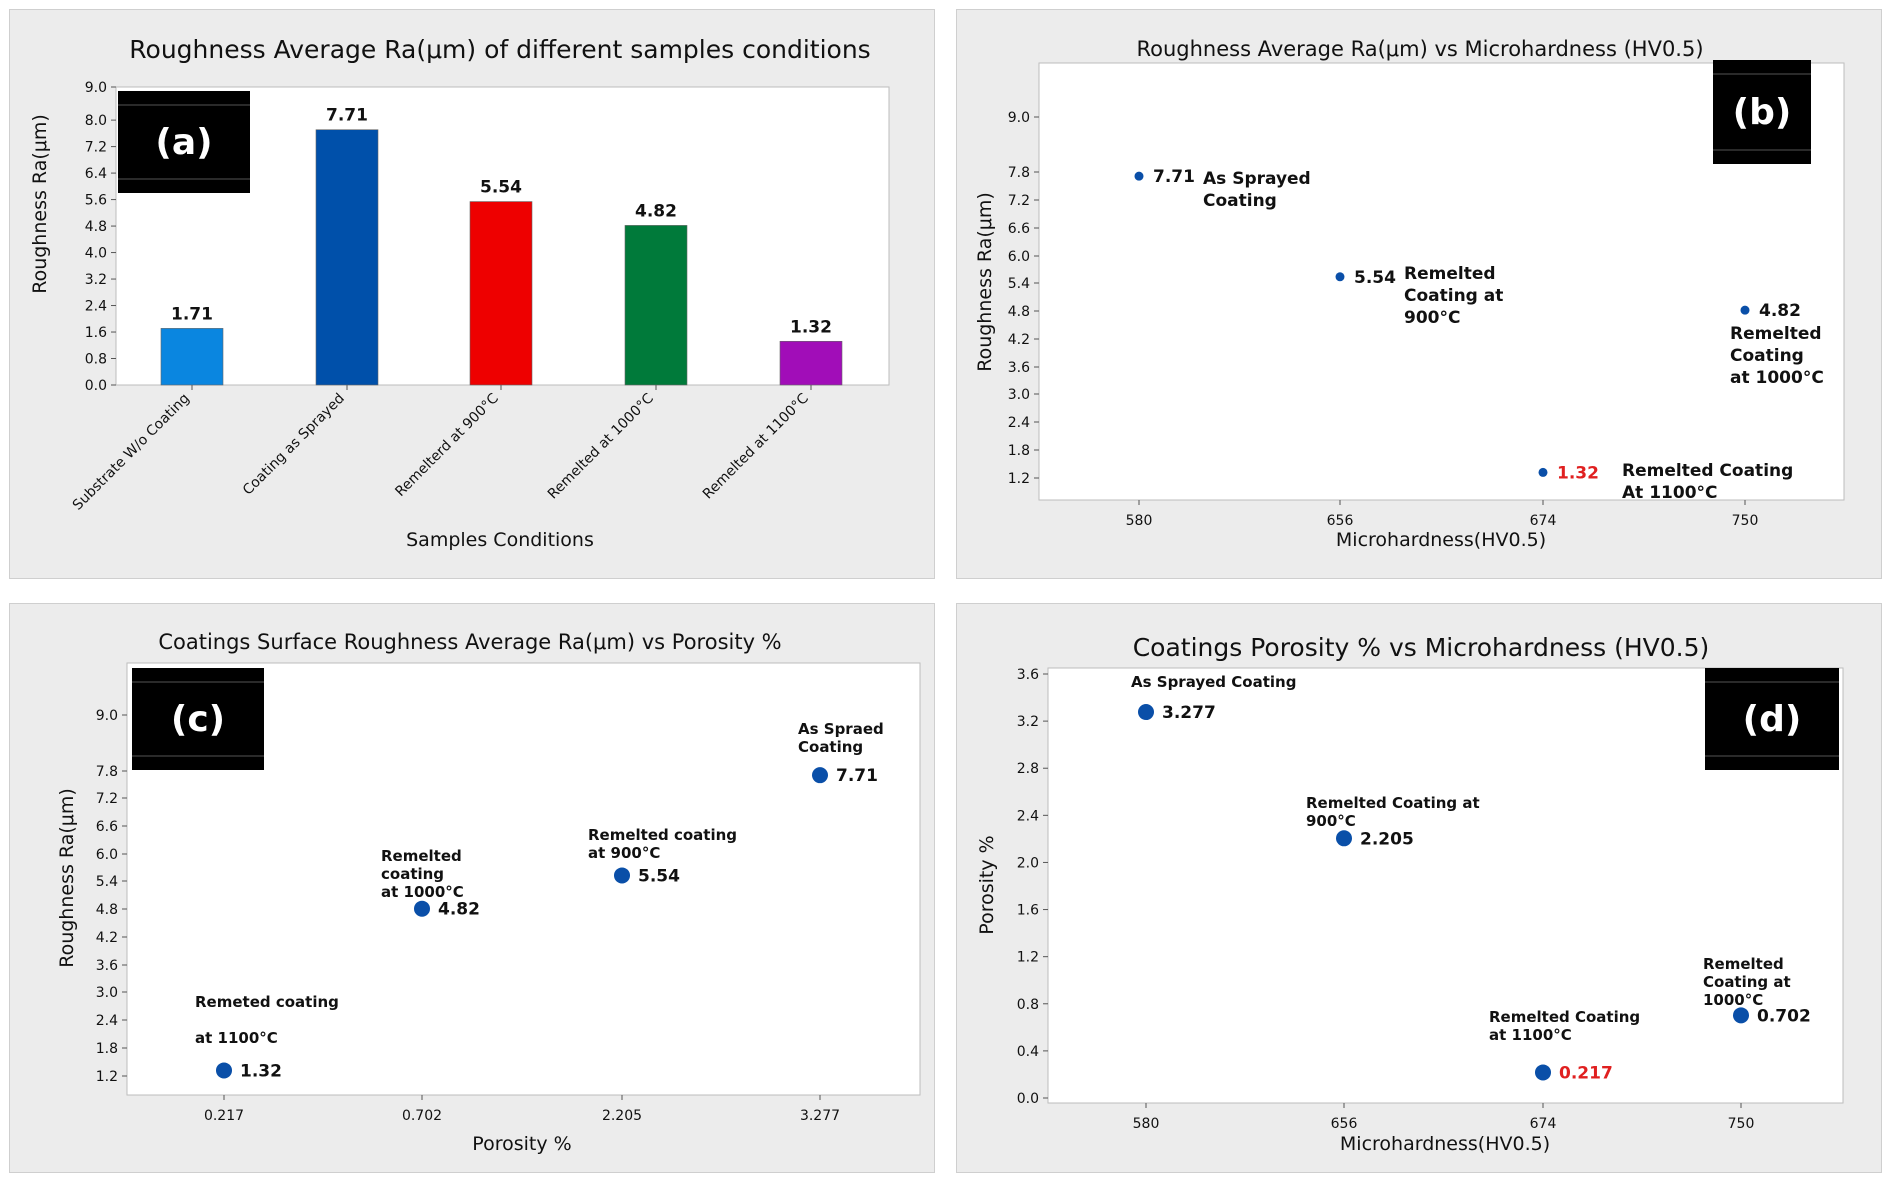  I want to click on point-value-label-c-4: 7.71, so click(857, 776).